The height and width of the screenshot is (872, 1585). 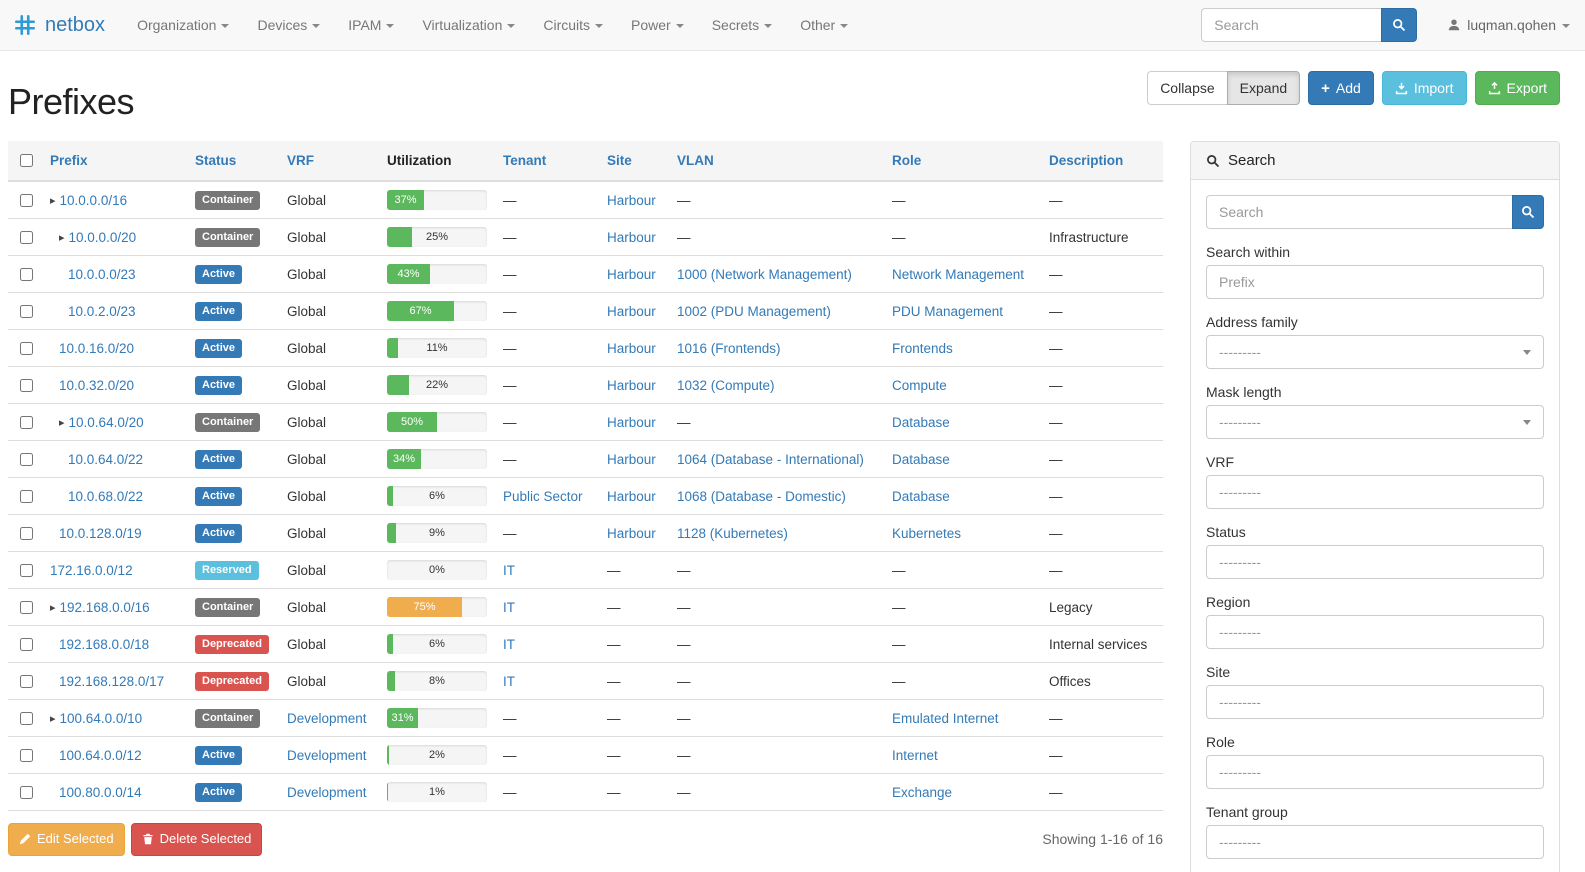 I want to click on vlan-link: 1032 (Compute), so click(x=726, y=385).